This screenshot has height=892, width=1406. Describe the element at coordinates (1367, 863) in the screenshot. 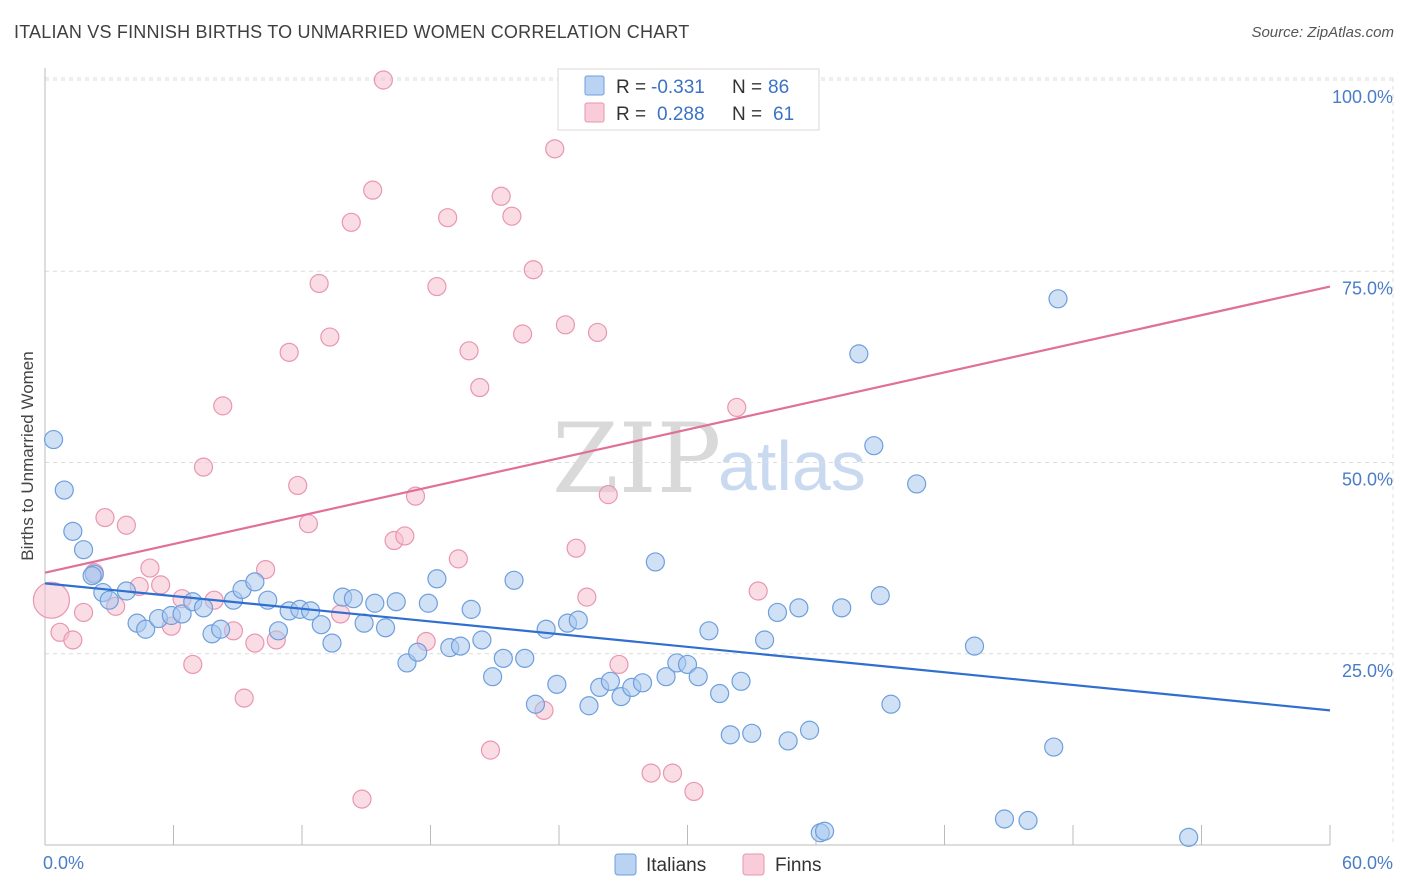

I see `x-tick-label-1: 60.0%` at that location.